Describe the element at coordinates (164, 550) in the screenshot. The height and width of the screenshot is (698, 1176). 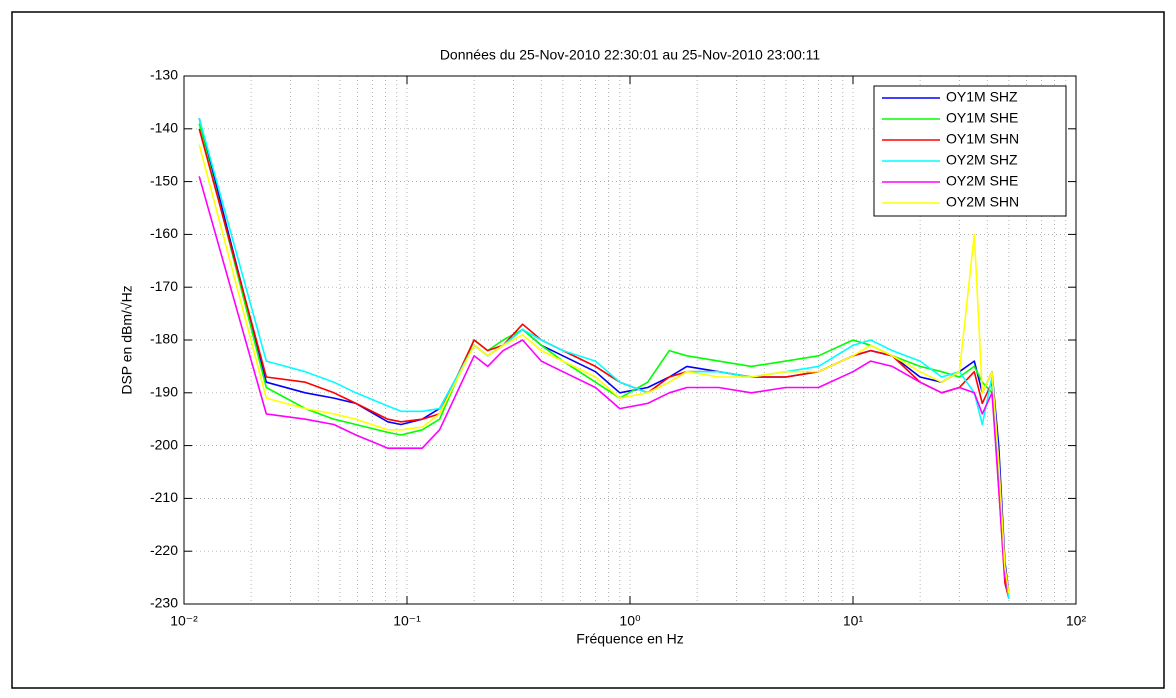
I see `y-tick-label: -220` at that location.